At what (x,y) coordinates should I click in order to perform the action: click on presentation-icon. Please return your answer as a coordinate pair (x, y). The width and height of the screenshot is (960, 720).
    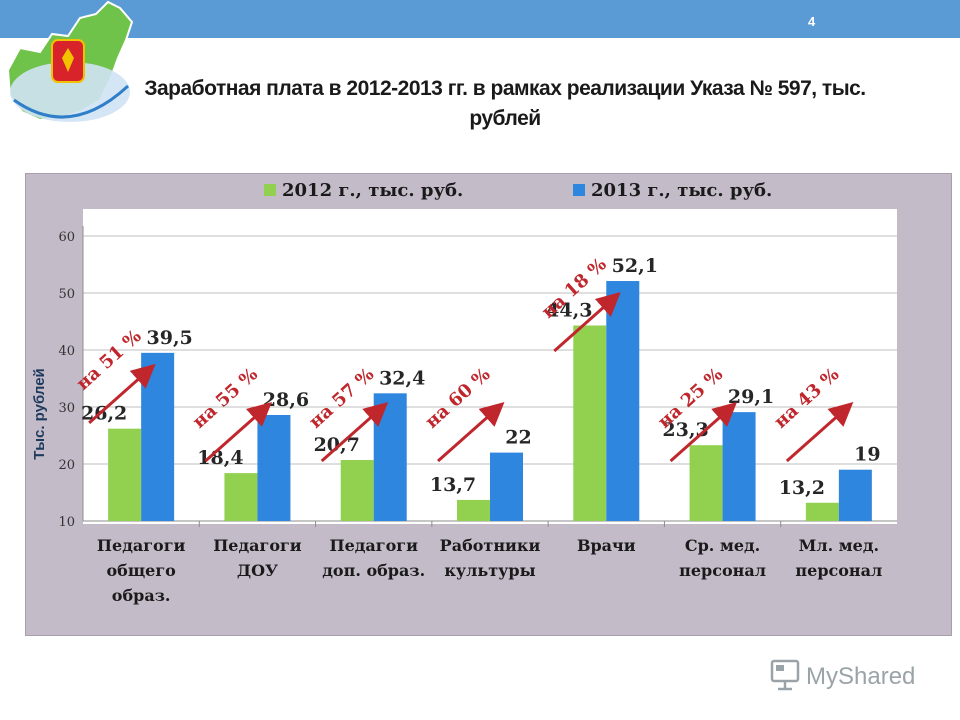
    Looking at the image, I should click on (785, 675).